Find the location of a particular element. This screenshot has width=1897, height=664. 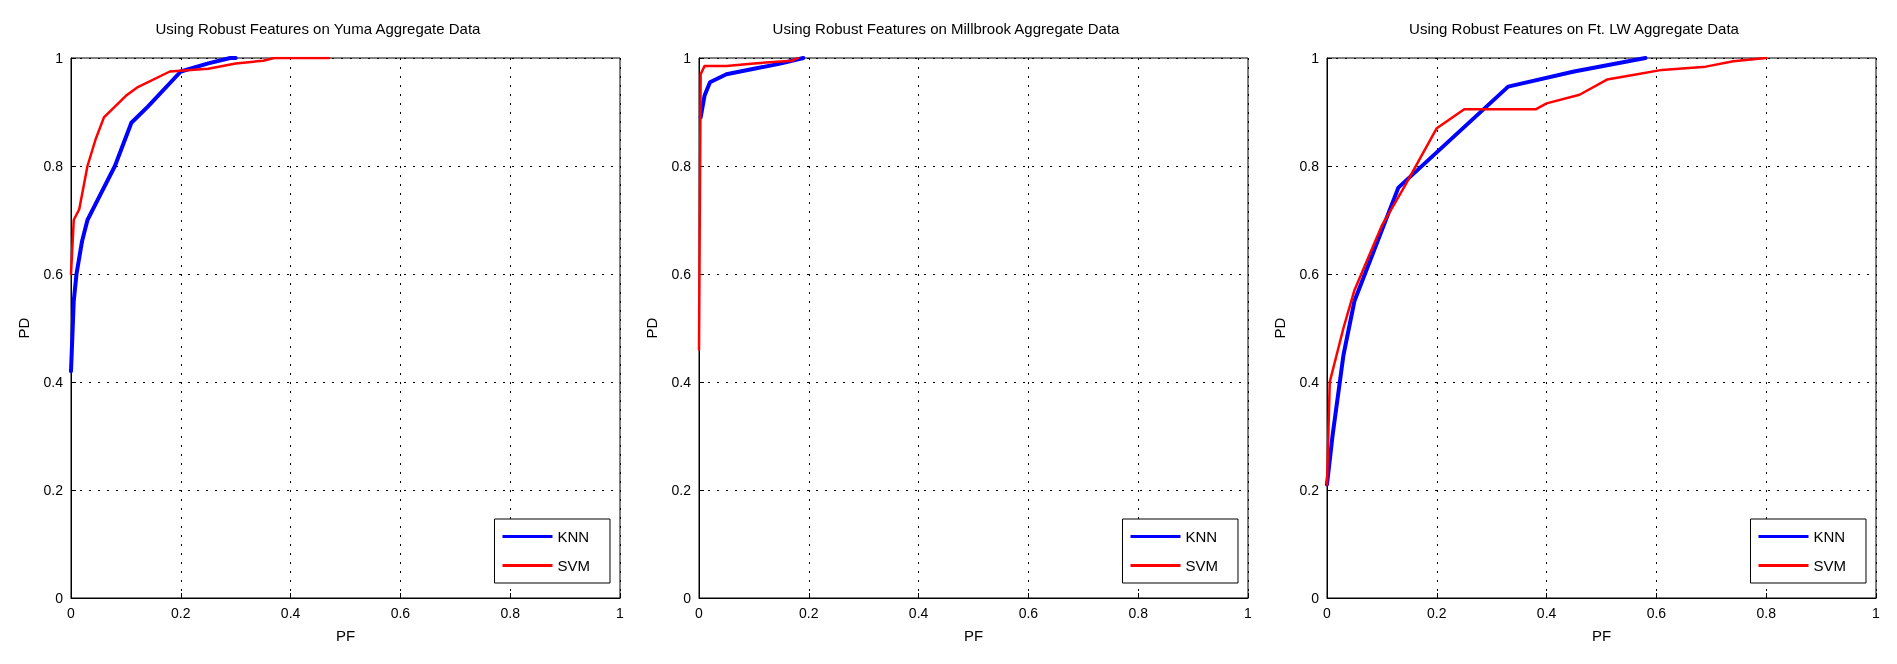

chart-title: Using Robust Features on Millbrook Aggregate Data is located at coordinates (946, 28).